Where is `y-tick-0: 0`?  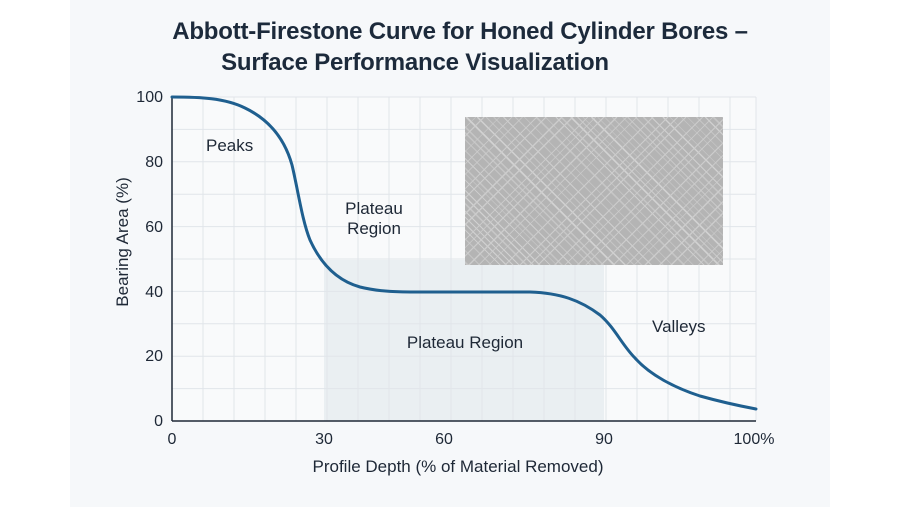
y-tick-0: 0 is located at coordinates (158, 421).